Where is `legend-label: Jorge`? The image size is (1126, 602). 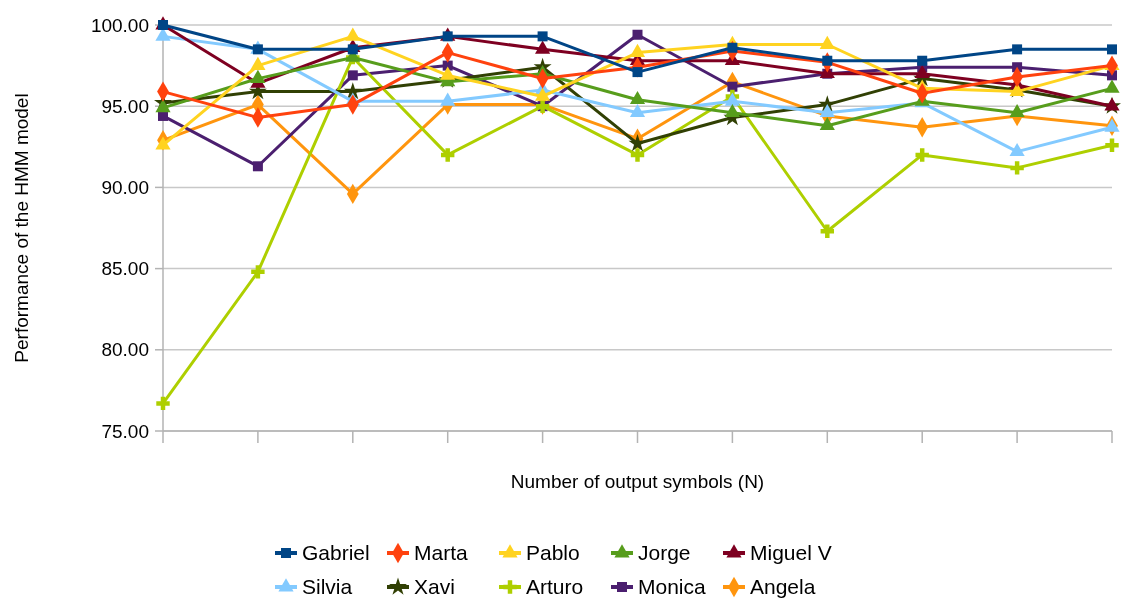
legend-label: Jorge is located at coordinates (664, 553).